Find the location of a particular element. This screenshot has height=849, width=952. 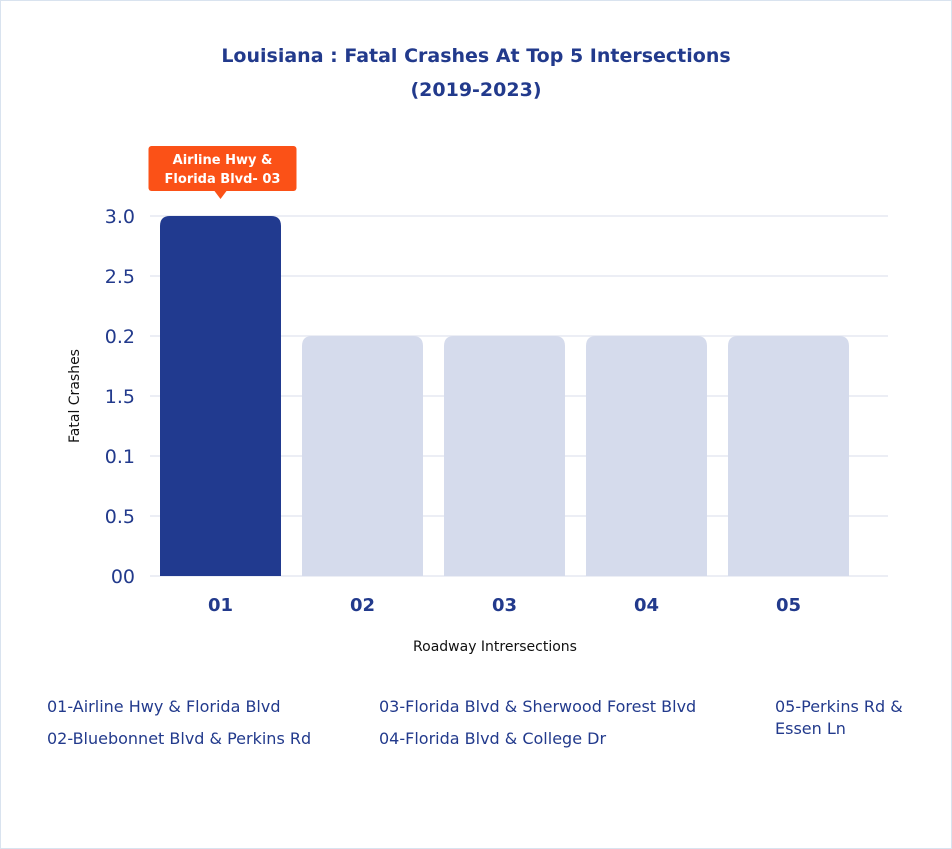

x-axis-title: Roadway Intrersections is located at coordinates (495, 647).